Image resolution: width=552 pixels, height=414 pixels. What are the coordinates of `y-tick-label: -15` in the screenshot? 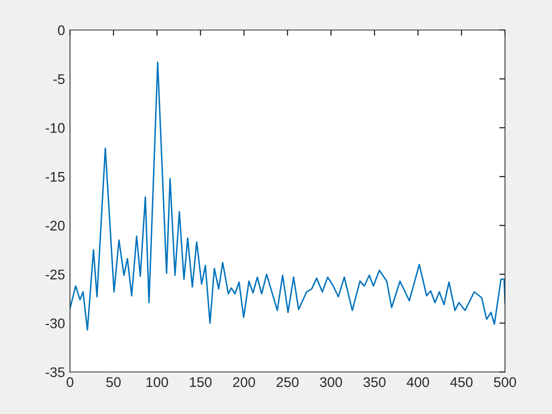 It's located at (55, 177).